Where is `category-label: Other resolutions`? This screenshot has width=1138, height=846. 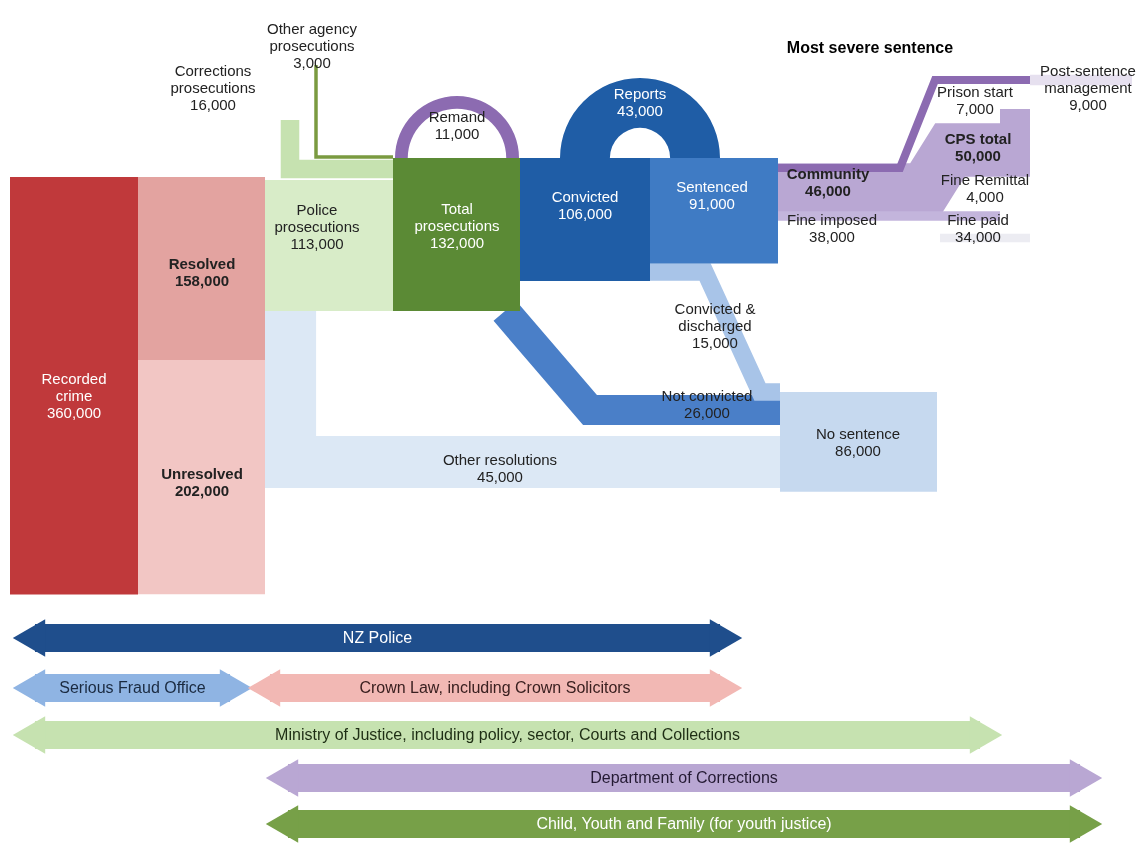 category-label: Other resolutions is located at coordinates (500, 459).